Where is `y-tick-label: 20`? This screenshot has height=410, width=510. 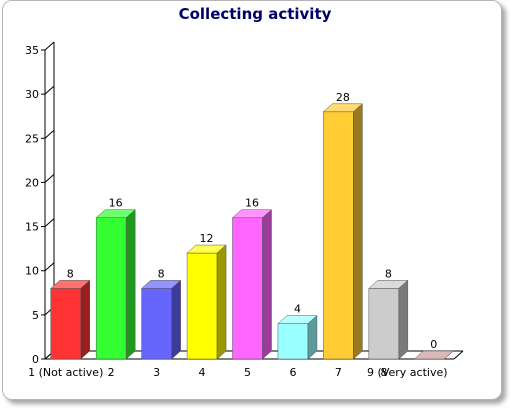 y-tick-label: 20 is located at coordinates (32, 182).